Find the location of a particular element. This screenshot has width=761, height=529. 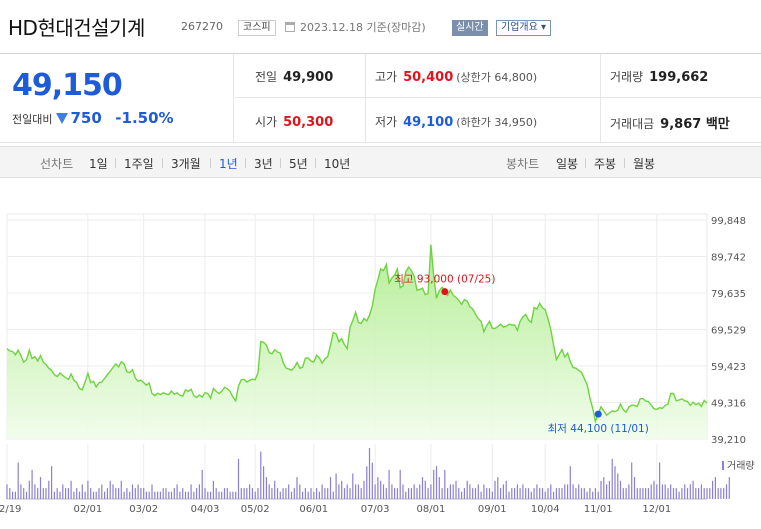

period-1y: 1년 is located at coordinates (228, 164).